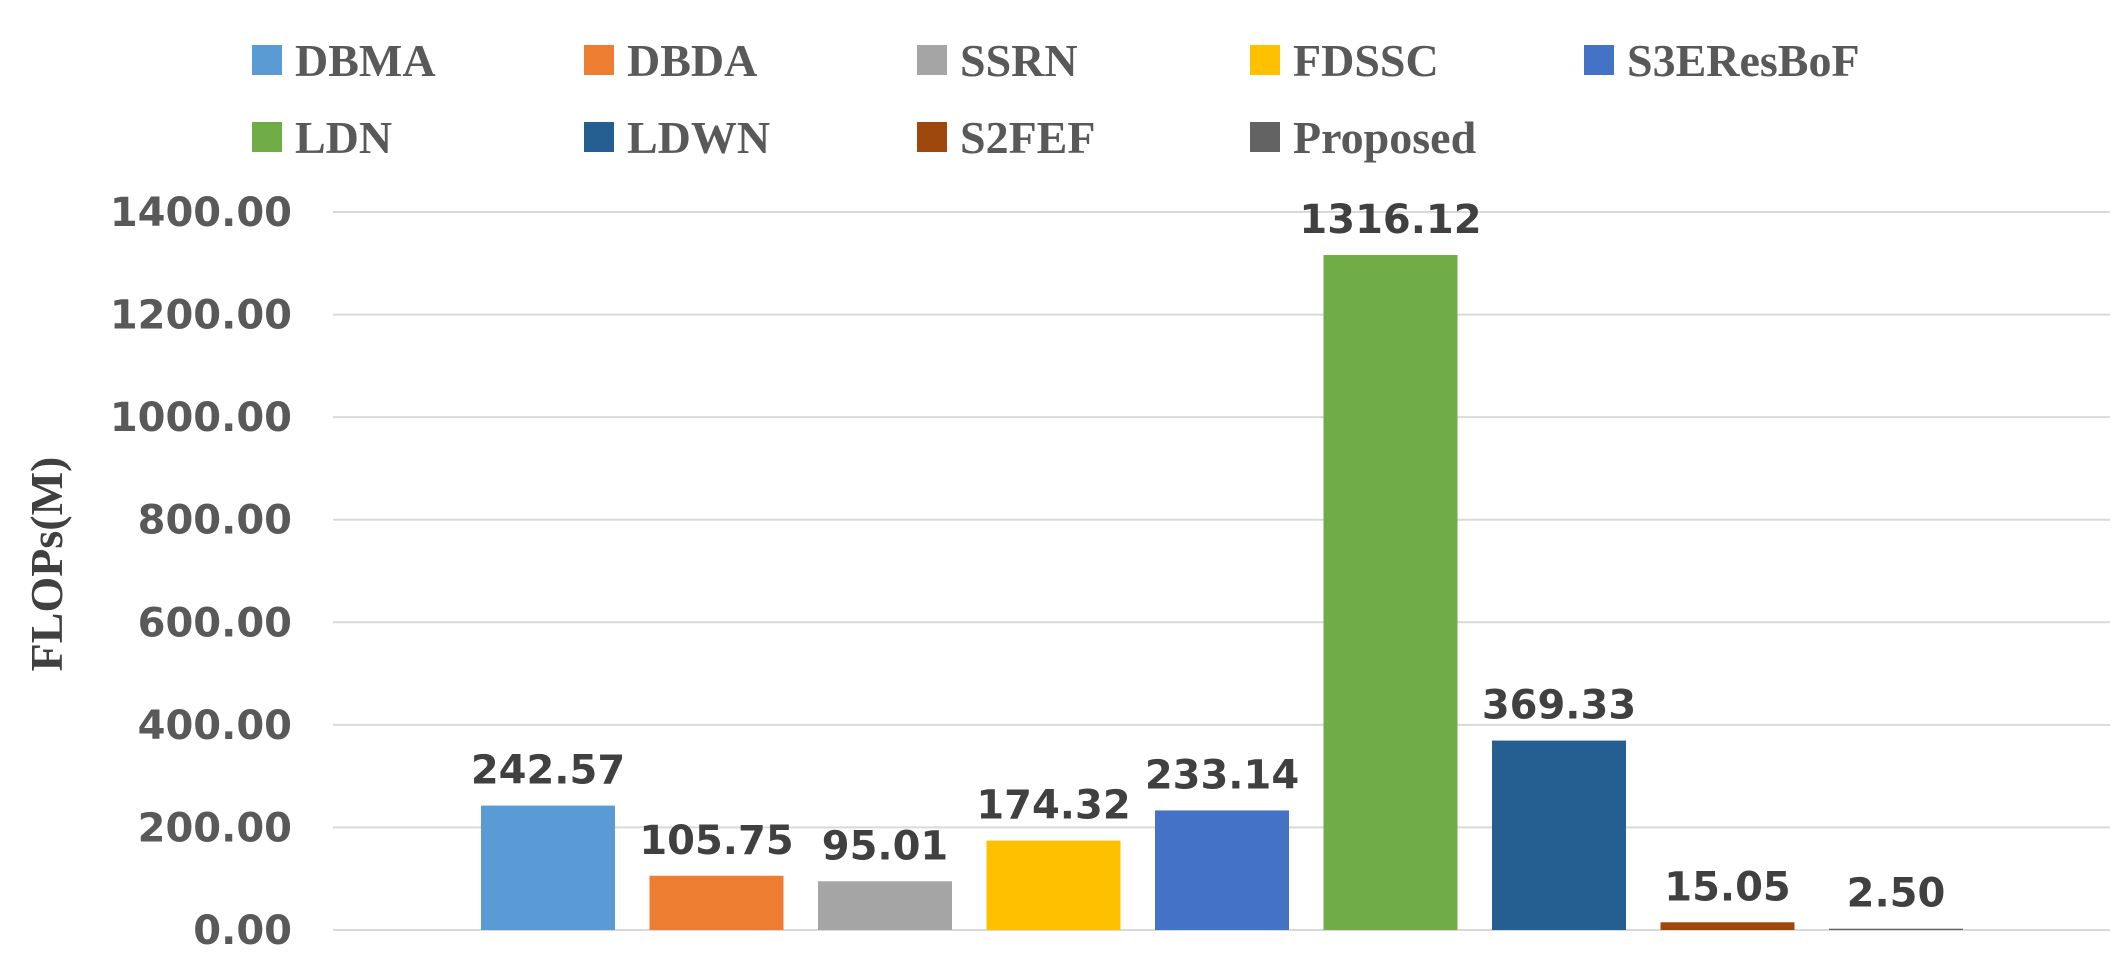 This screenshot has width=2125, height=963. What do you see at coordinates (365, 60) in the screenshot?
I see `legend-label: DBMA` at bounding box center [365, 60].